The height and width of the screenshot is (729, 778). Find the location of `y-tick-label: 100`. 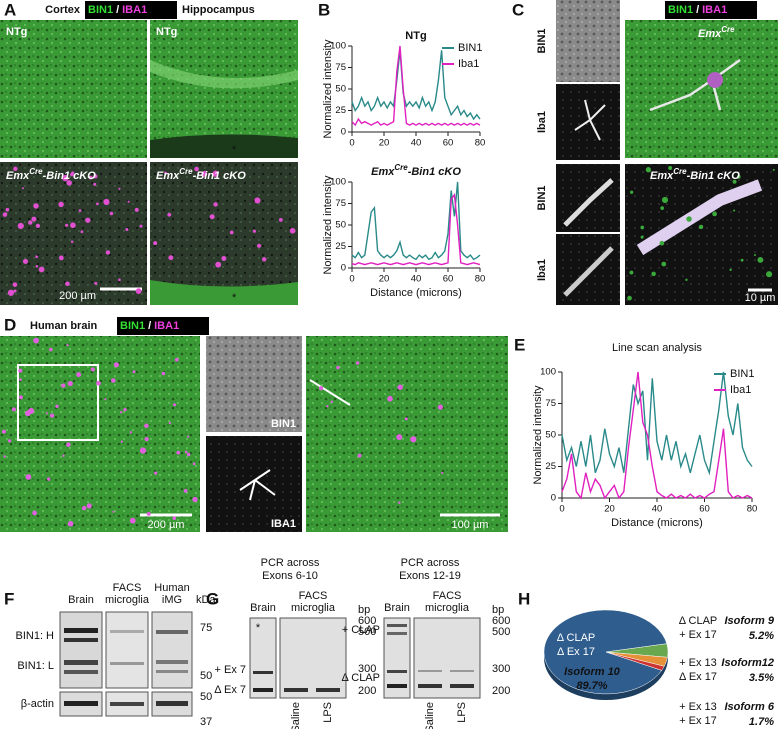

y-tick-label: 100 is located at coordinates (548, 372).